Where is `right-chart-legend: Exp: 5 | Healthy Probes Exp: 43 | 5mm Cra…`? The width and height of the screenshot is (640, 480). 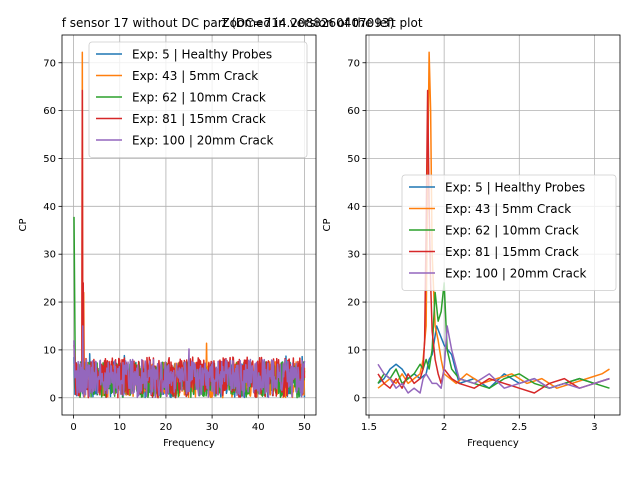
right-chart-legend: Exp: 5 | Healthy Probes Exp: 43 | 5mm Cra… is located at coordinates (509, 232).